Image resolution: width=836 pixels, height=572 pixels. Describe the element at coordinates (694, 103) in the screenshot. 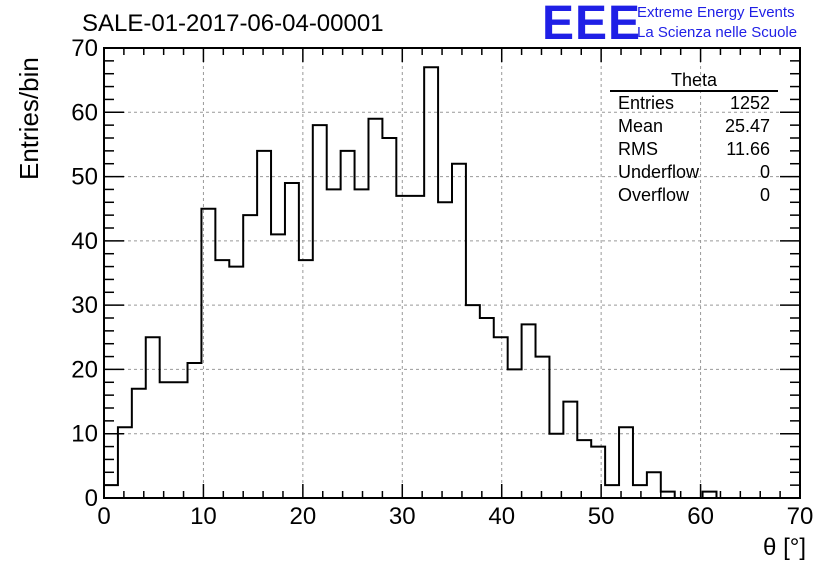

I see `stats-row: Entries 1252` at that location.